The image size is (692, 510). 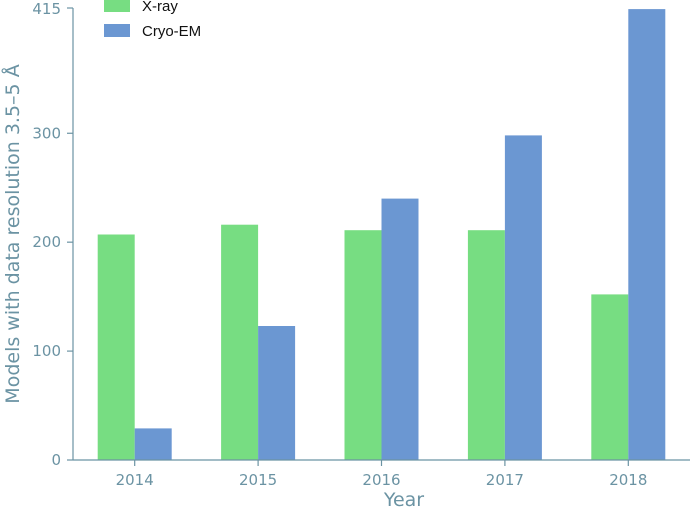 What do you see at coordinates (628, 480) in the screenshot?
I see `x-tick-label: 2018` at bounding box center [628, 480].